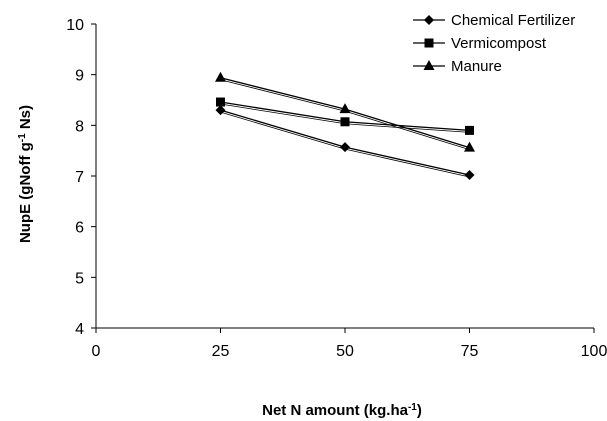 This screenshot has width=607, height=421. What do you see at coordinates (79, 278) in the screenshot?
I see `y-tick-label: 5` at bounding box center [79, 278].